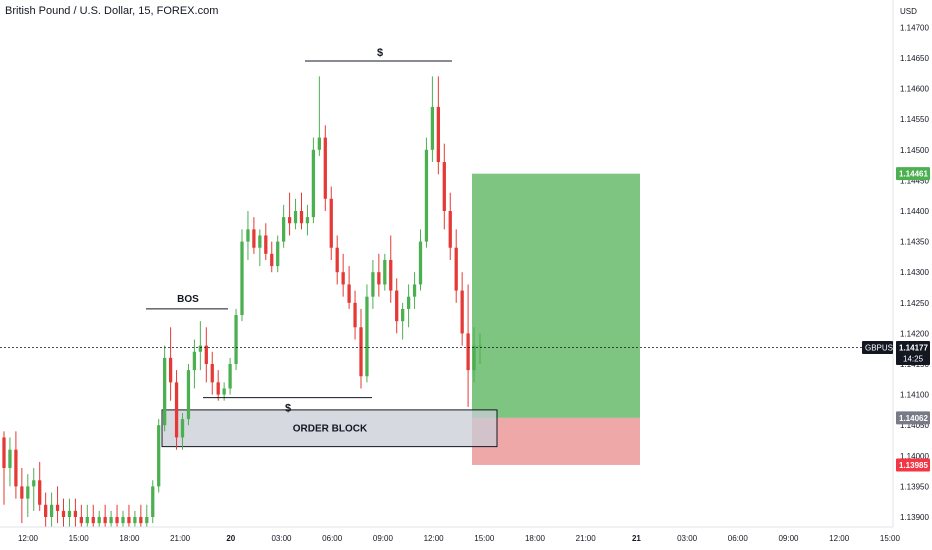 Image resolution: width=932 pixels, height=550 pixels. I want to click on take-profit-zone, so click(556, 295).